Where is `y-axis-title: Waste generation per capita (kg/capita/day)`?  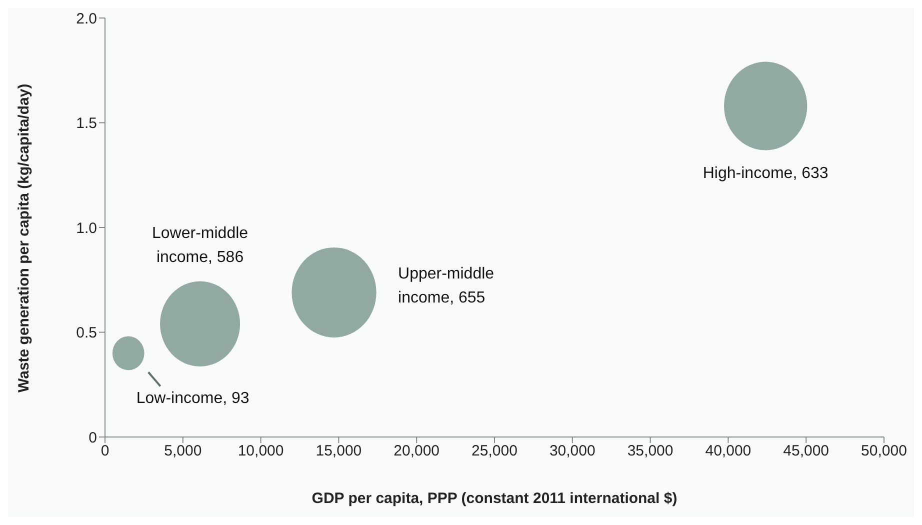
y-axis-title: Waste generation per capita (kg/capita/day) is located at coordinates (23, 238).